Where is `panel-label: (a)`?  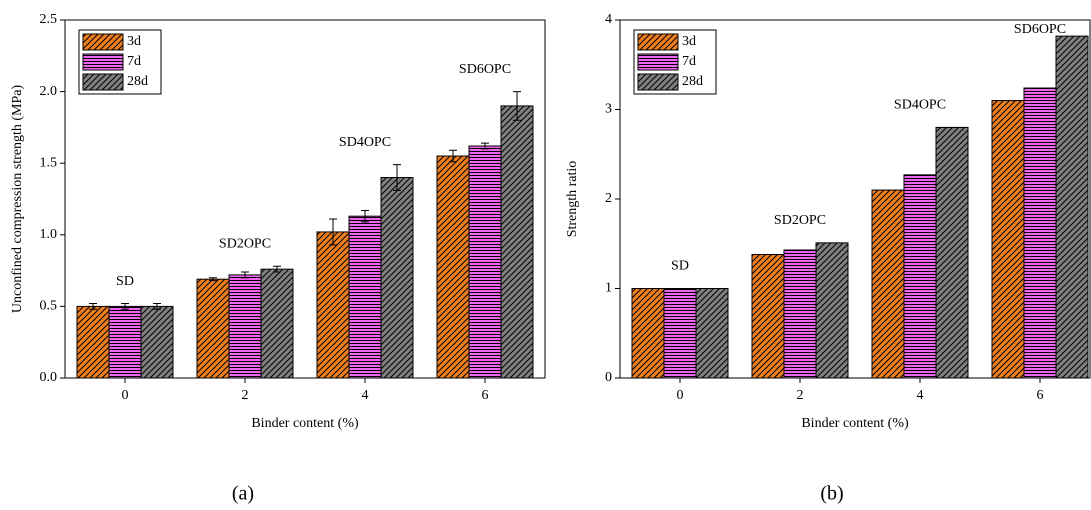
panel-label: (a) is located at coordinates (243, 494).